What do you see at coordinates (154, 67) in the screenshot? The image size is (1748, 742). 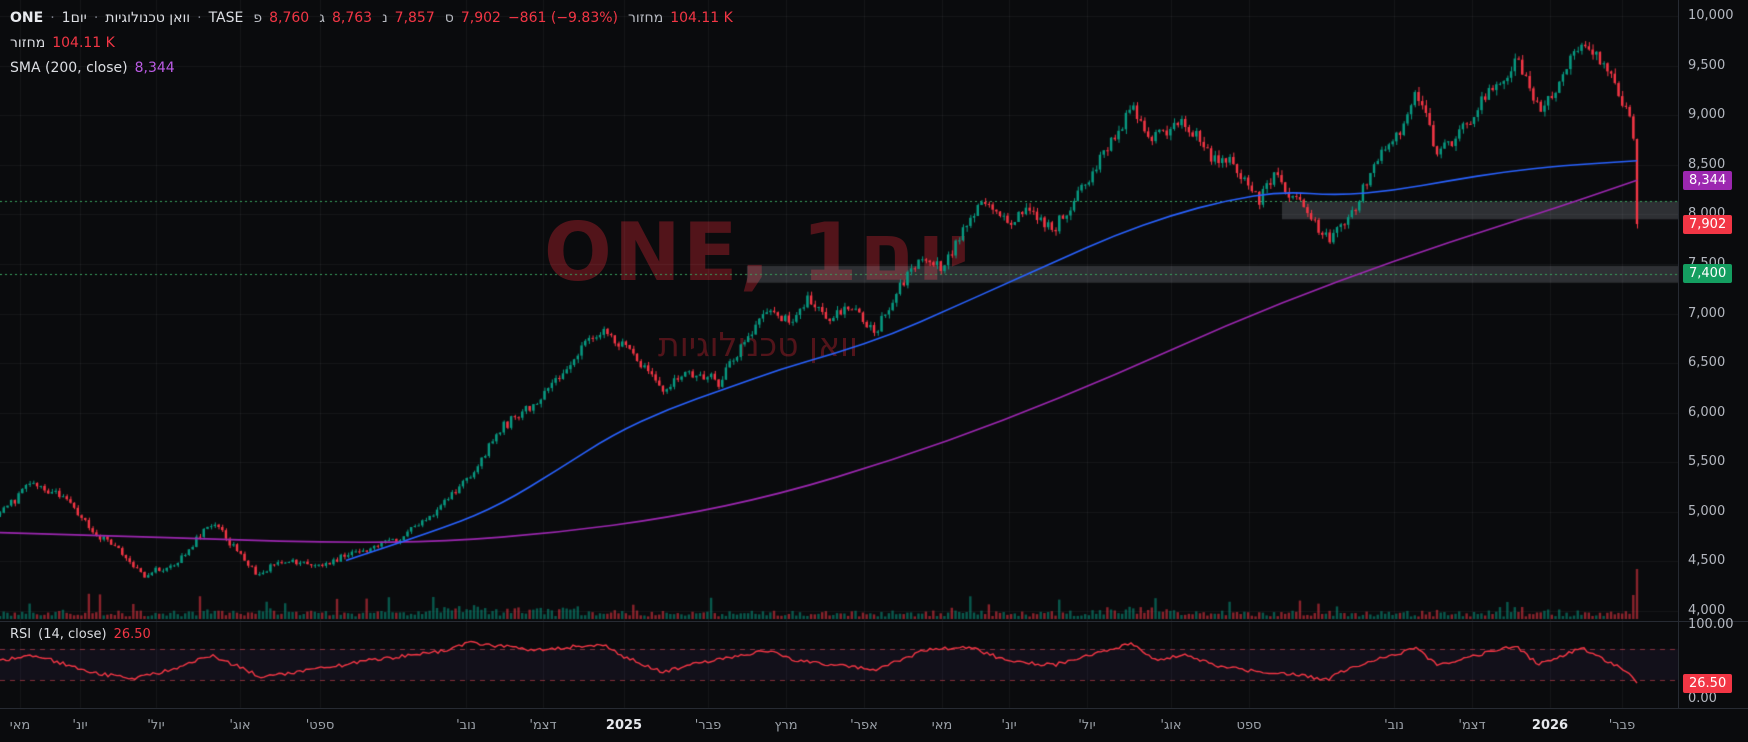 I see `sma-indicator-value: 8,344` at bounding box center [154, 67].